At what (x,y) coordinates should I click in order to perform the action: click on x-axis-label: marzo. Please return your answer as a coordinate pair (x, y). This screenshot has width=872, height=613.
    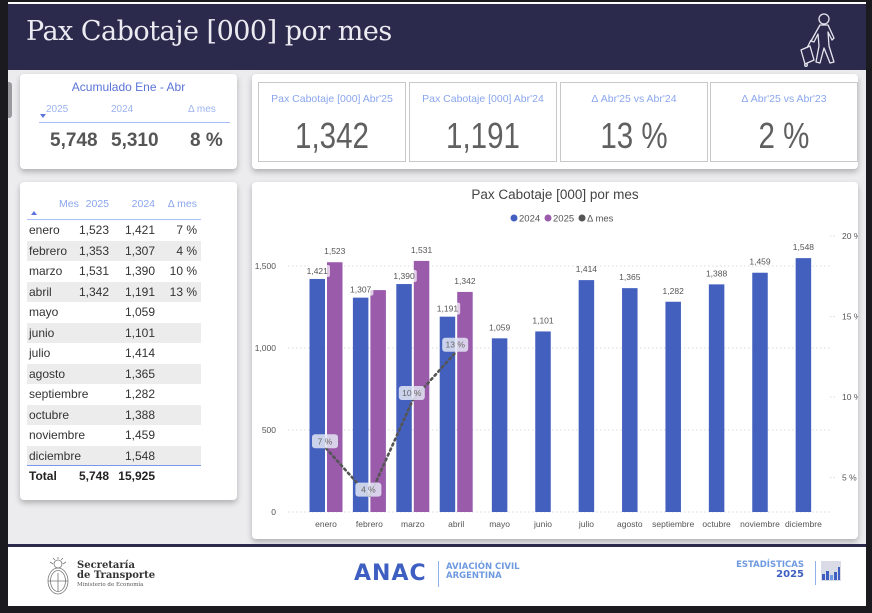
    Looking at the image, I should click on (413, 524).